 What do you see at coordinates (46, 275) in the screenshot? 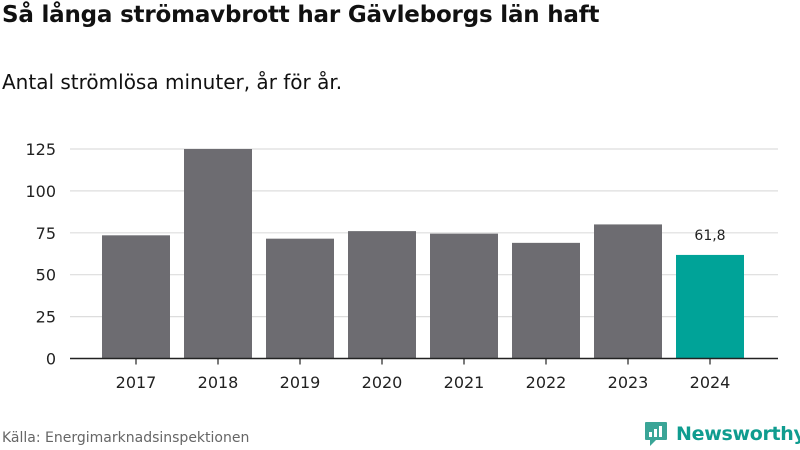
I see `y-tick-label: 50` at bounding box center [46, 275].